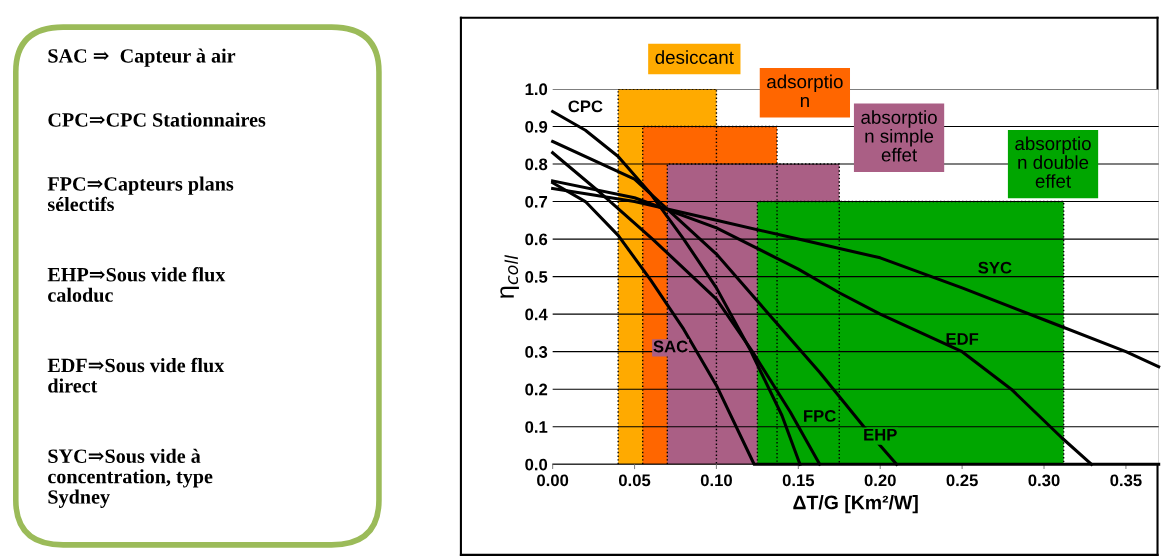  I want to click on series-label: EHP, so click(880, 434).